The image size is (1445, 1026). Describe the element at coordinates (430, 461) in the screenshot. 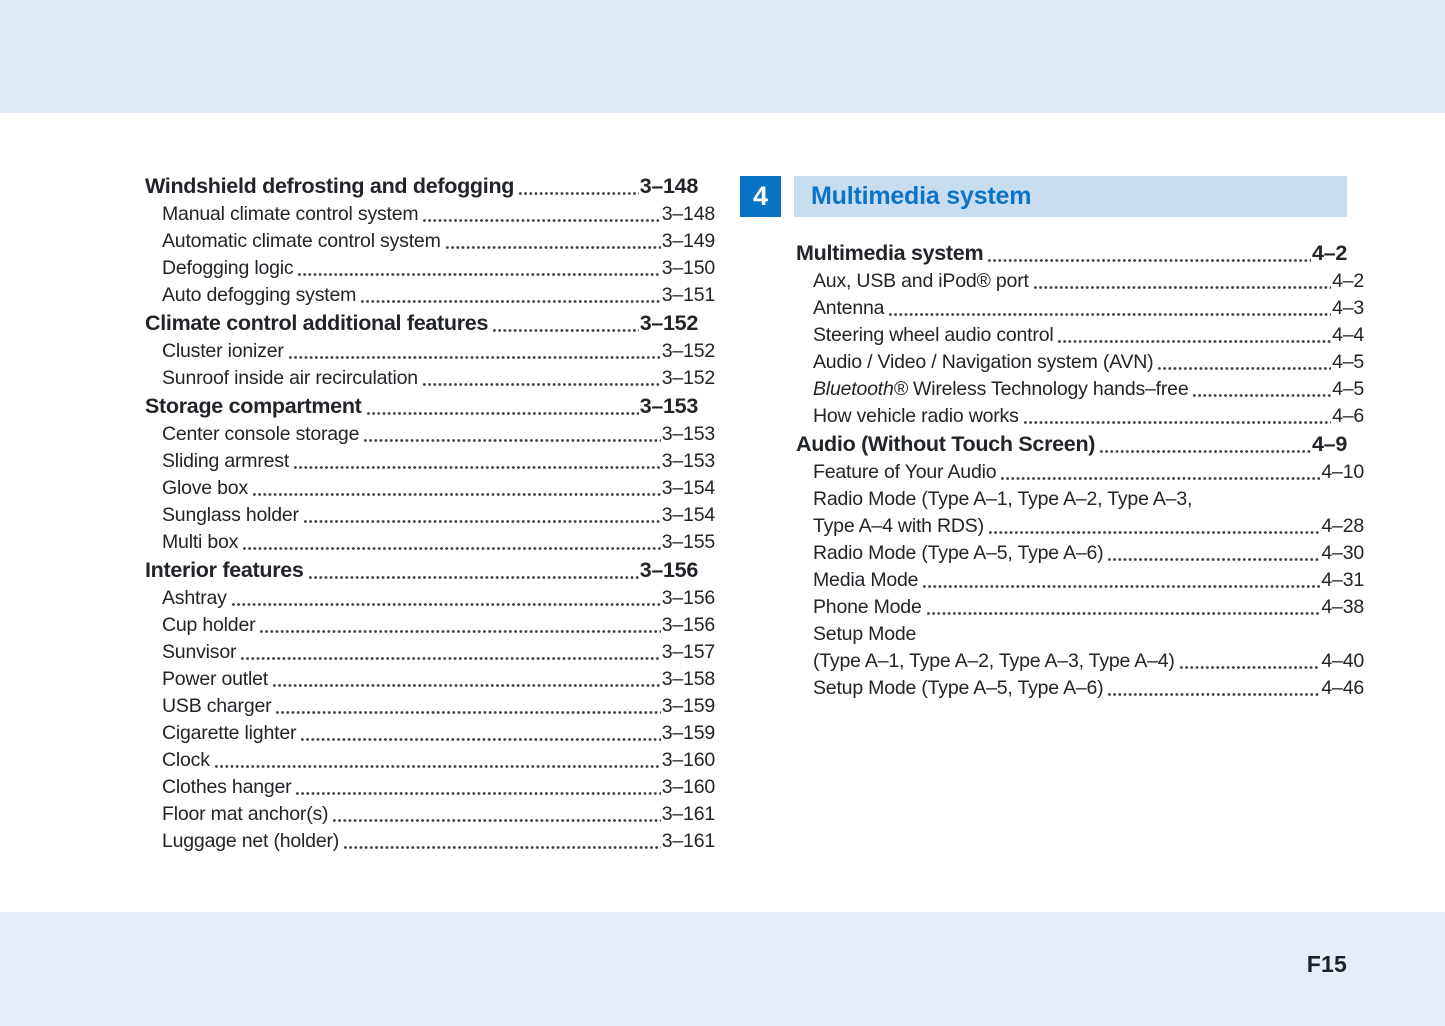

I see `toc-entry: Sliding armrest 3–153` at that location.